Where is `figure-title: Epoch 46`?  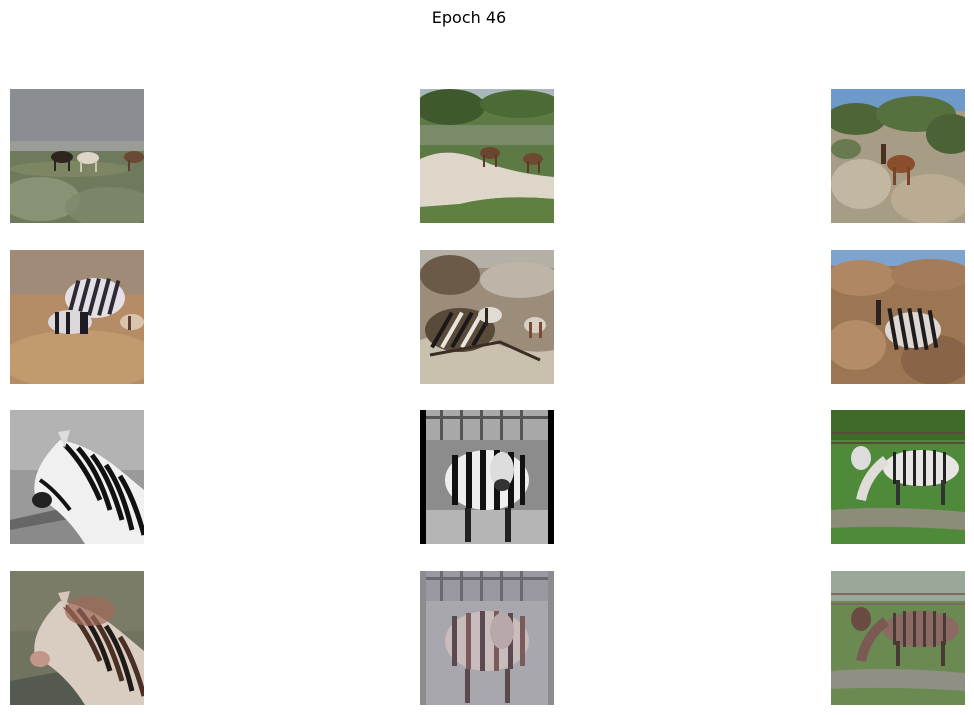
figure-title: Epoch 46 is located at coordinates (469, 17).